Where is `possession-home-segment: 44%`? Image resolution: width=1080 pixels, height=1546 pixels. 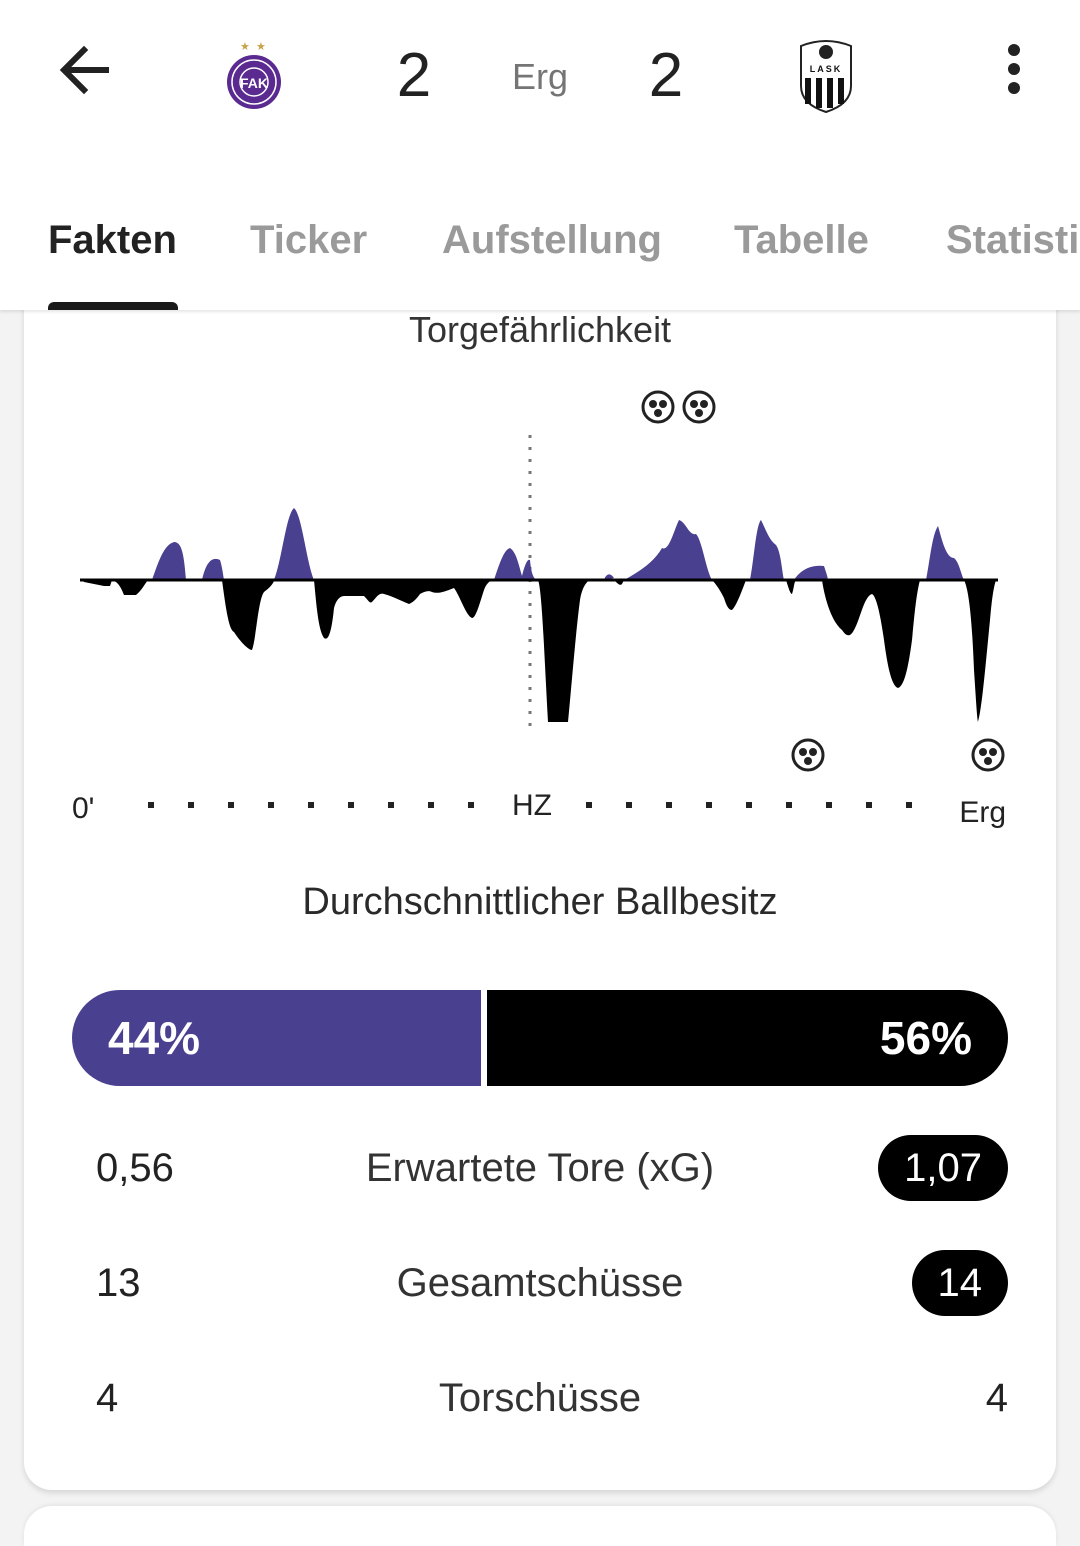 possession-home-segment: 44% is located at coordinates (276, 1038).